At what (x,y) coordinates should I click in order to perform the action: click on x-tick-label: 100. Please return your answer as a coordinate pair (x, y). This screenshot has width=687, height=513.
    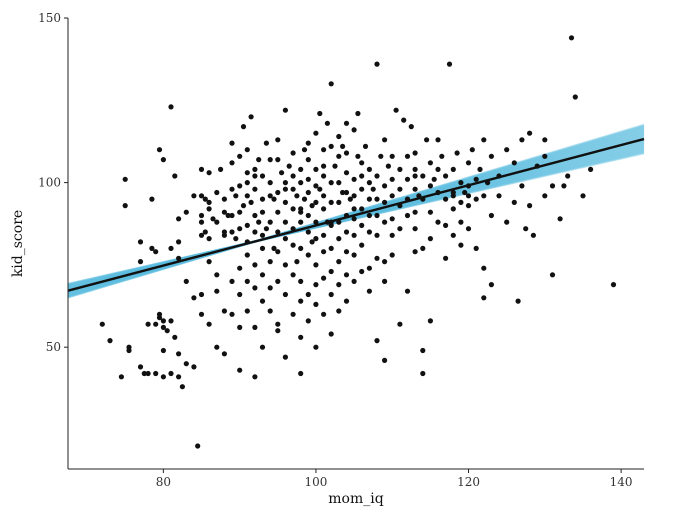
    Looking at the image, I should click on (315, 482).